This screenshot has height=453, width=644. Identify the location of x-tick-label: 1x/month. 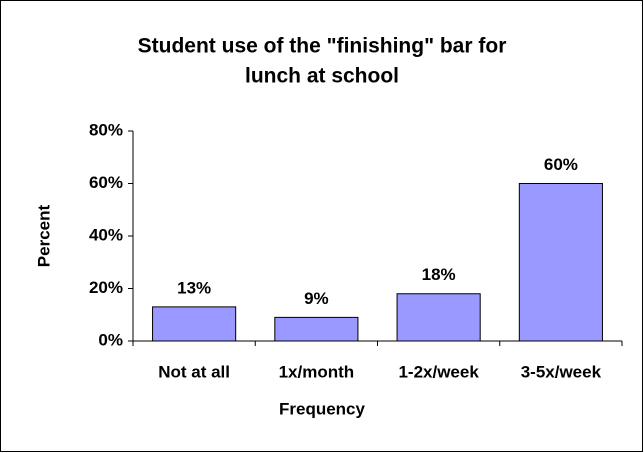
(317, 371).